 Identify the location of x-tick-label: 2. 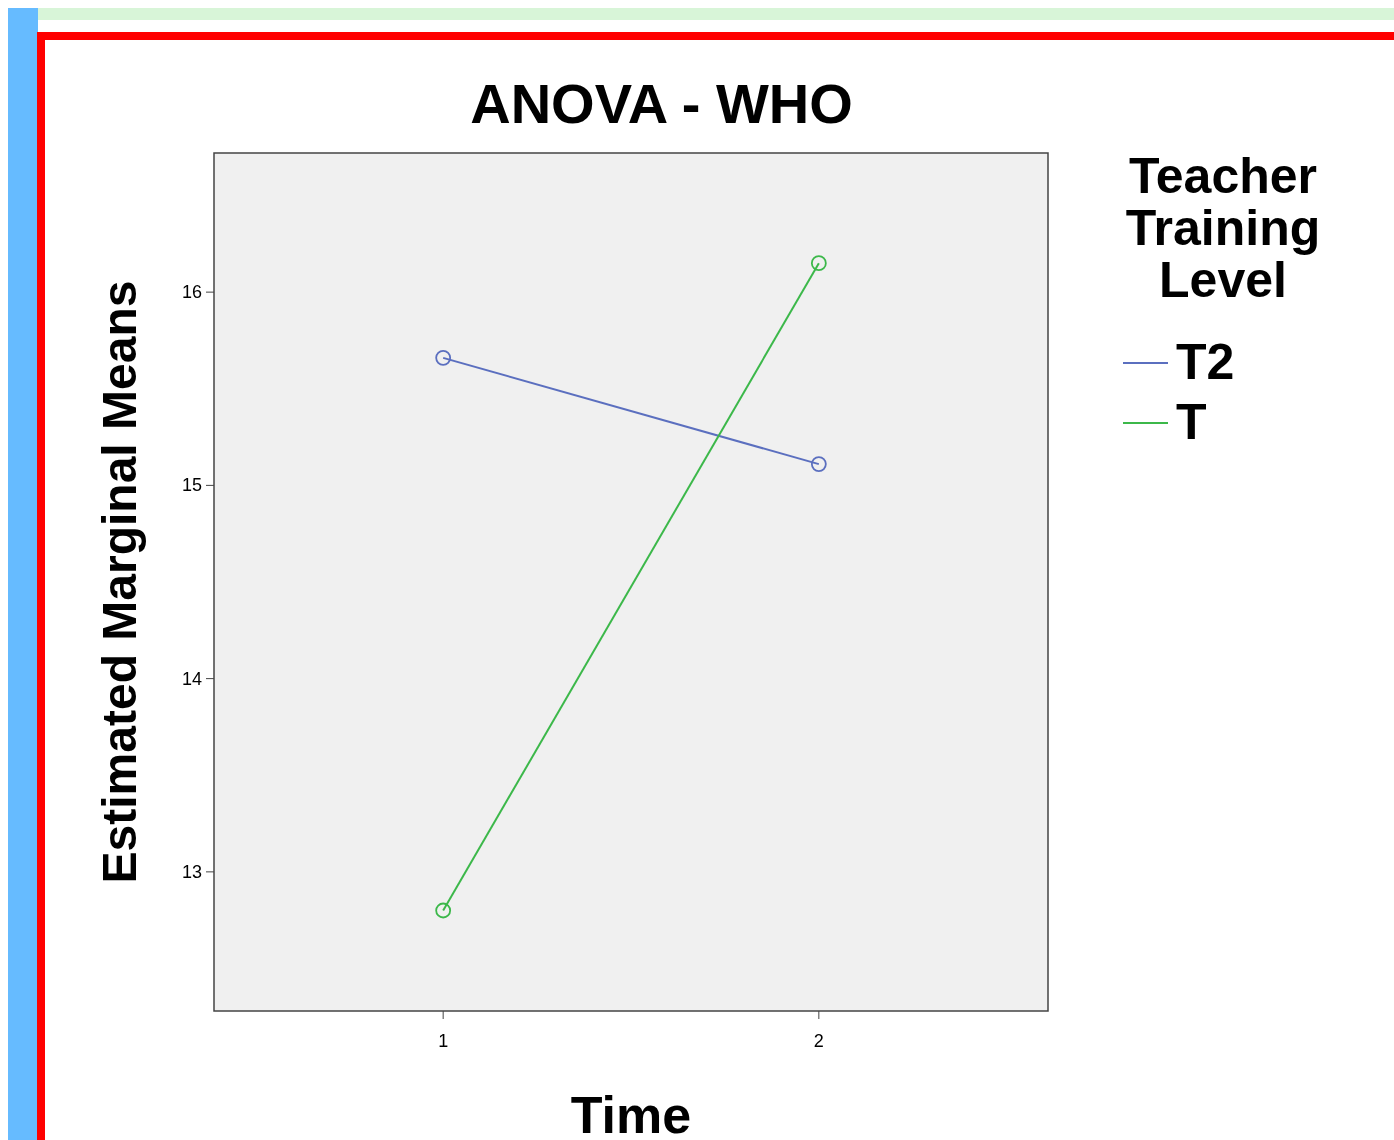
(818, 1041).